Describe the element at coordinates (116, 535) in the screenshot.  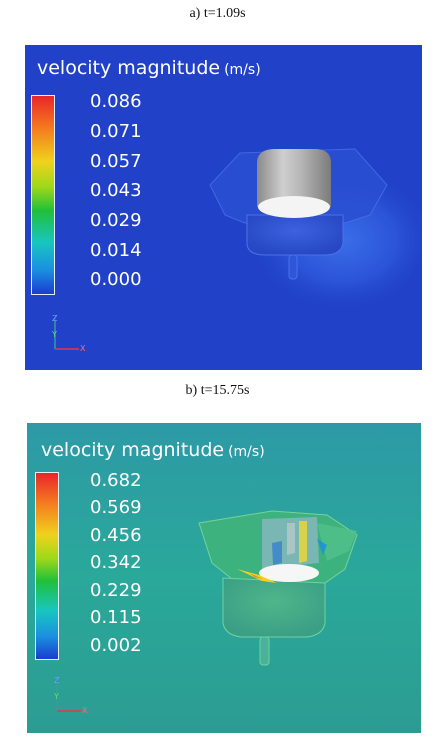
I see `colorbar-tick: 0.456` at that location.